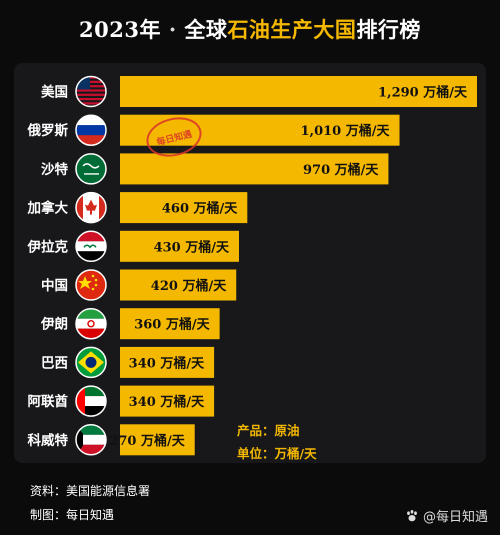 Image resolution: width=500 pixels, height=535 pixels. What do you see at coordinates (341, 170) in the screenshot?
I see `value-label: 970 万桶/天` at bounding box center [341, 170].